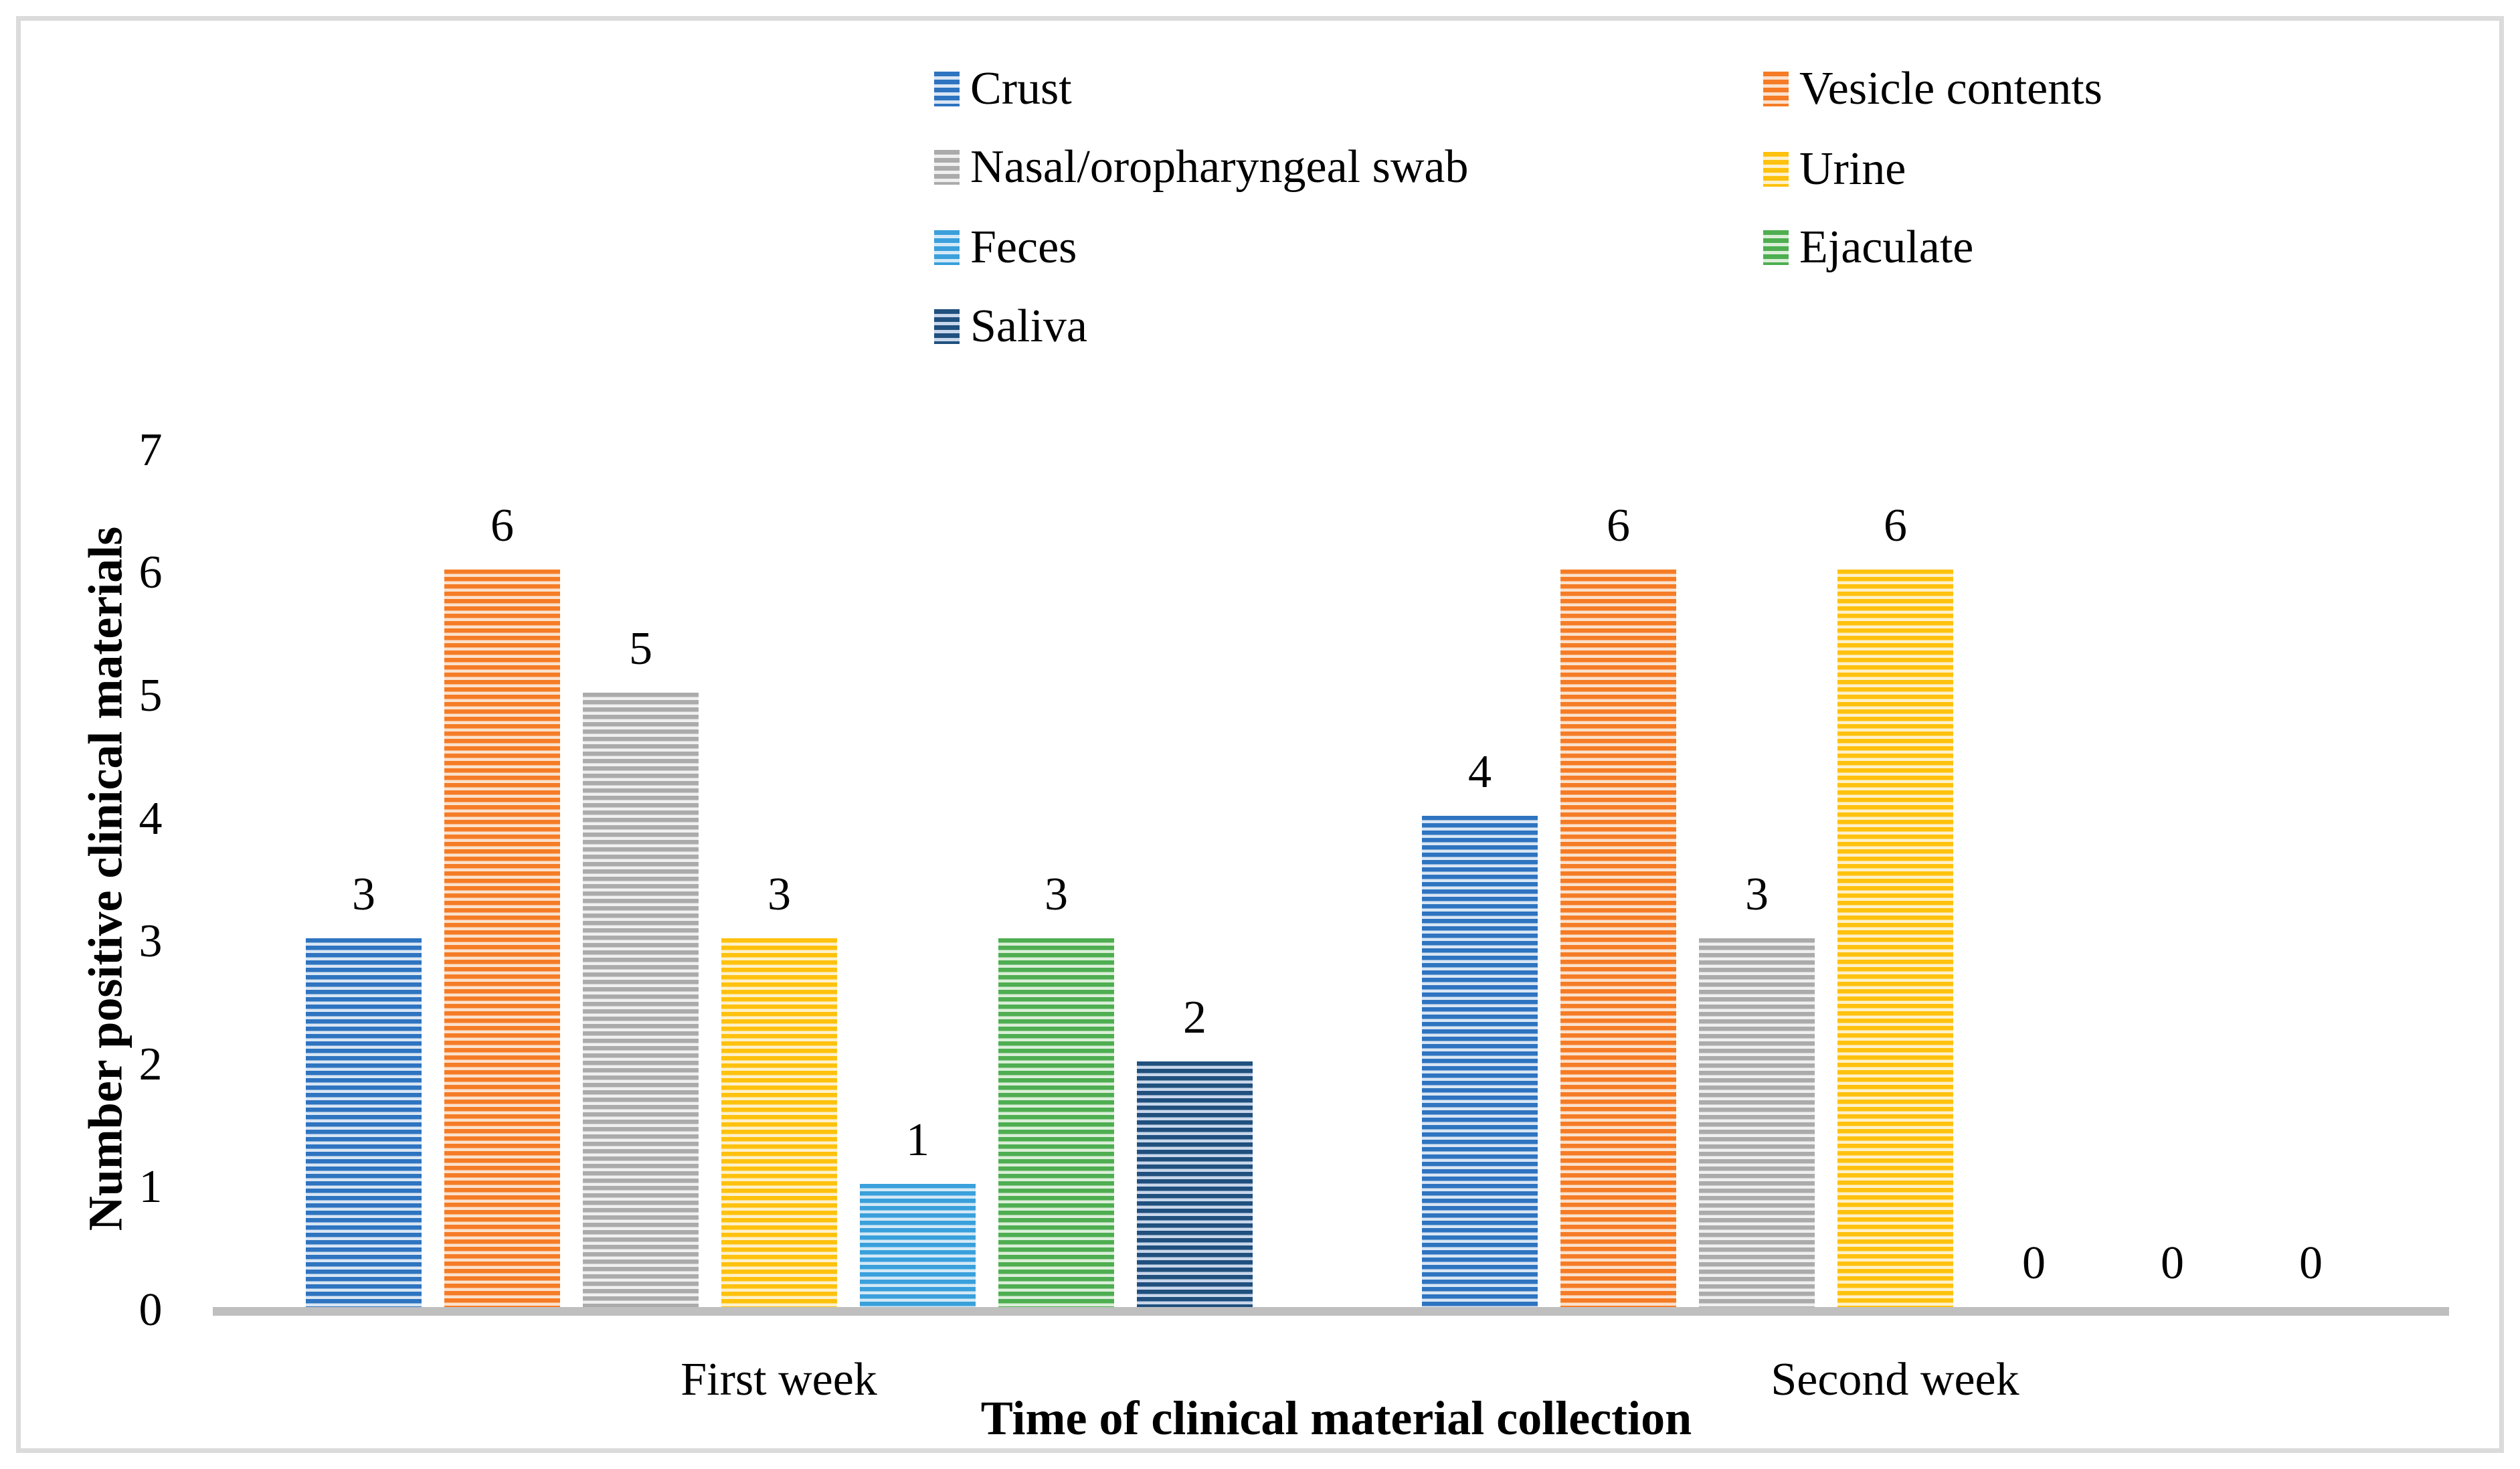 This screenshot has width=2520, height=1469. What do you see at coordinates (1023, 248) in the screenshot?
I see `legend-label: Feces` at bounding box center [1023, 248].